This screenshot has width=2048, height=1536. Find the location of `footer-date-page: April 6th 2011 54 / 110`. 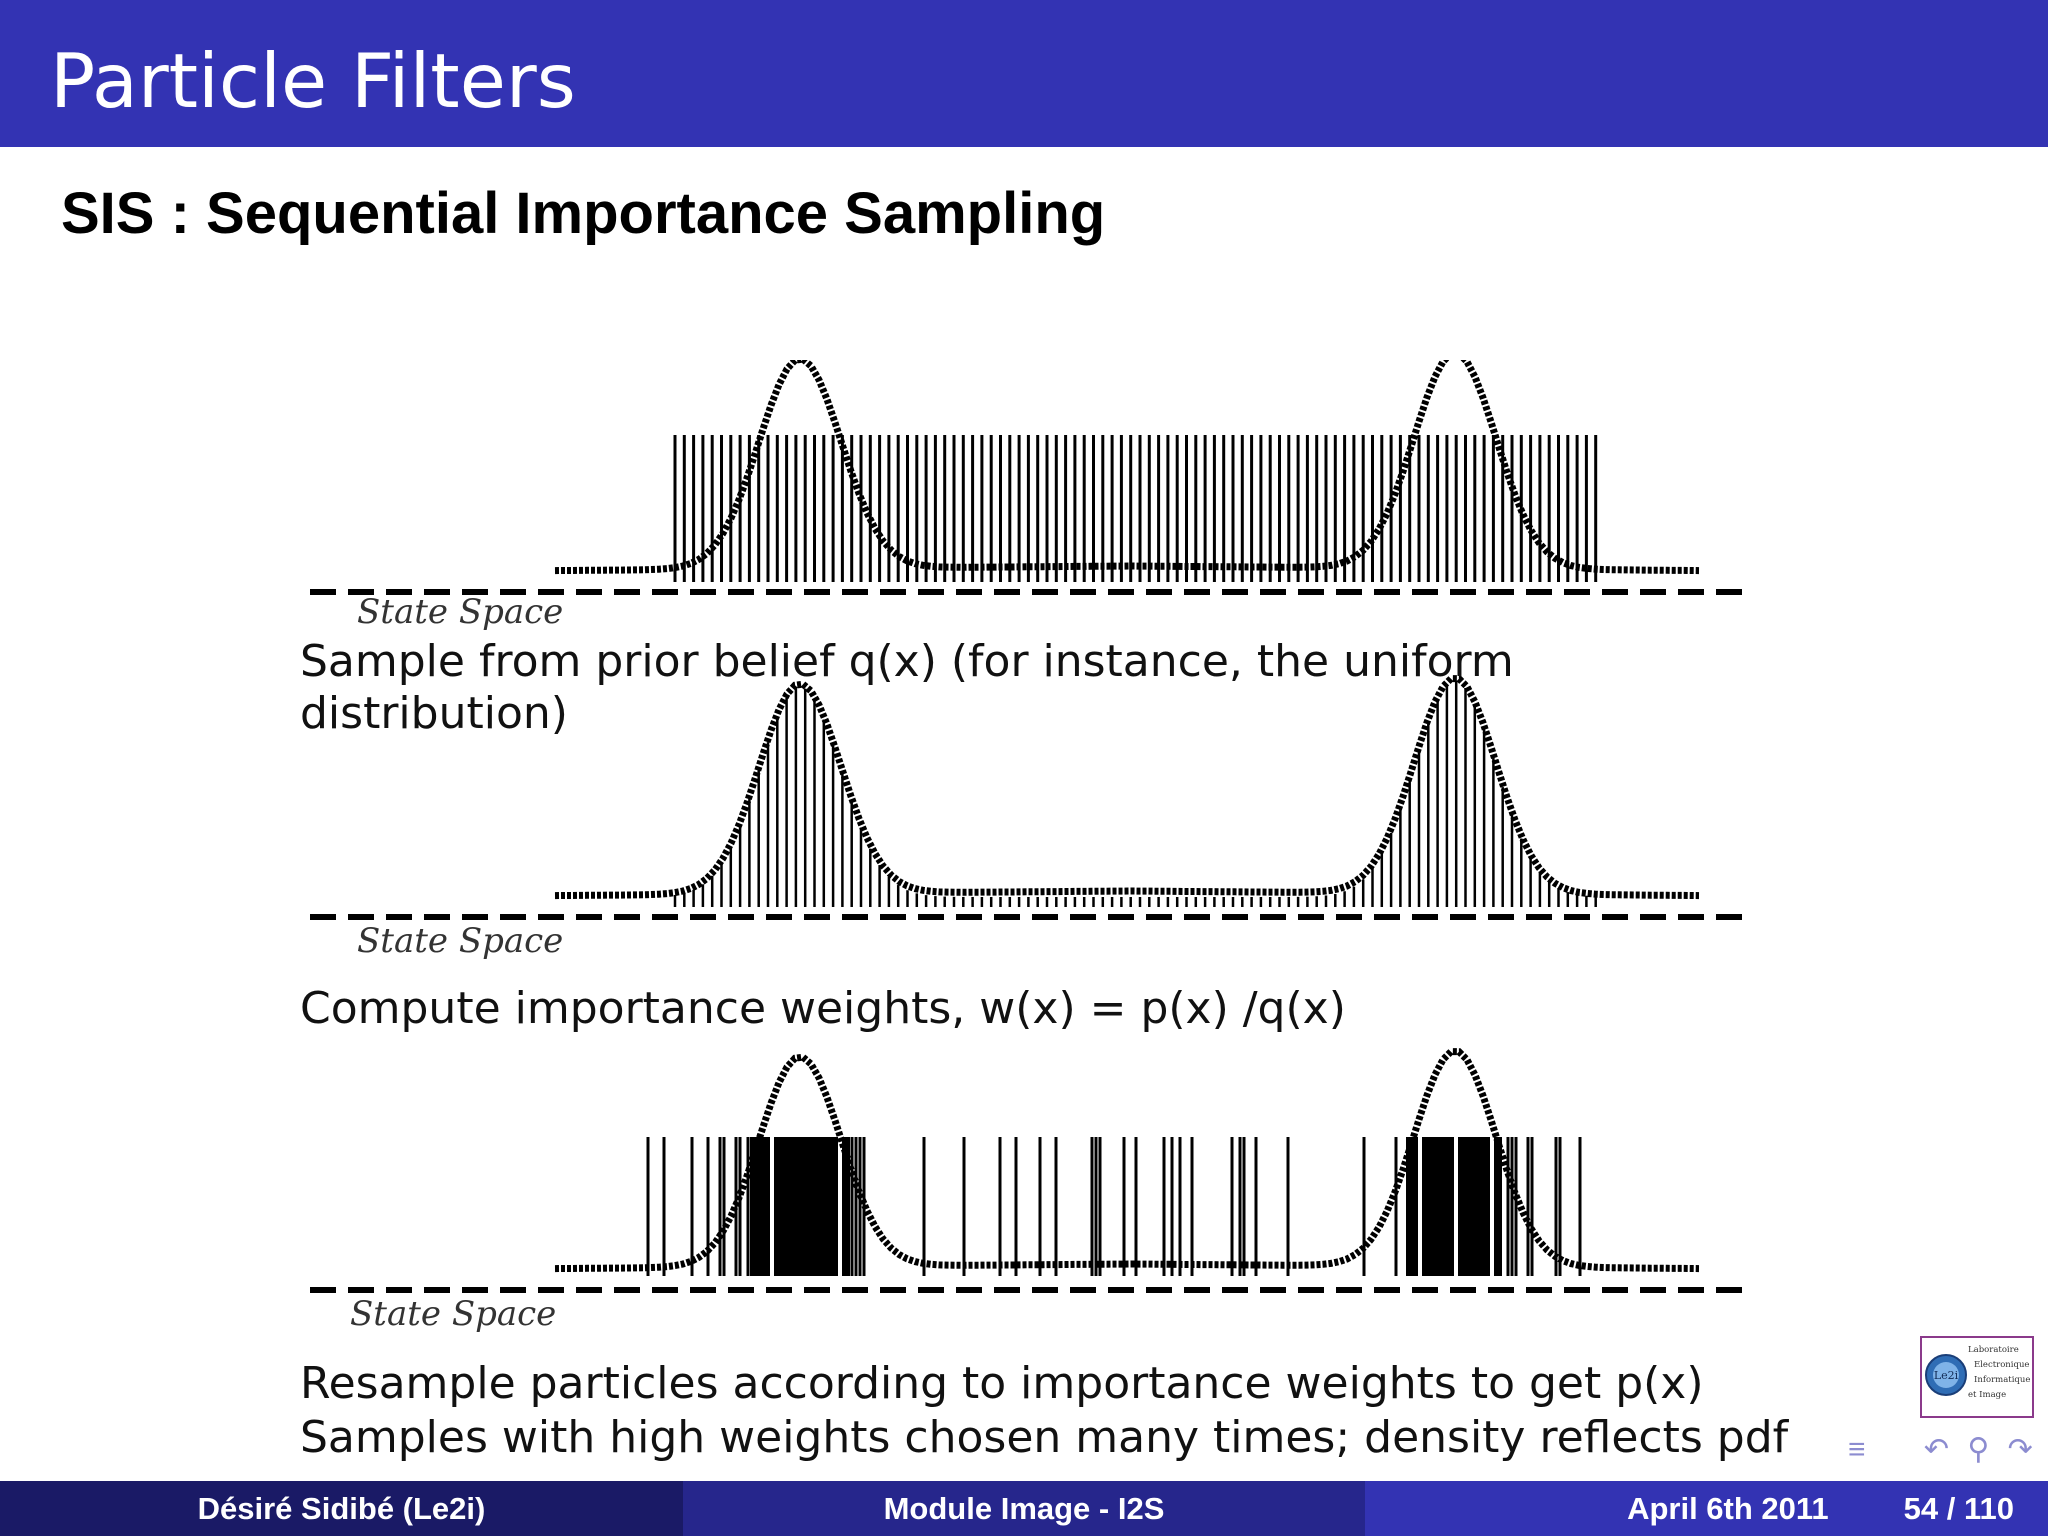

footer-date-page: April 6th 2011 54 / 110 is located at coordinates (1706, 1508).